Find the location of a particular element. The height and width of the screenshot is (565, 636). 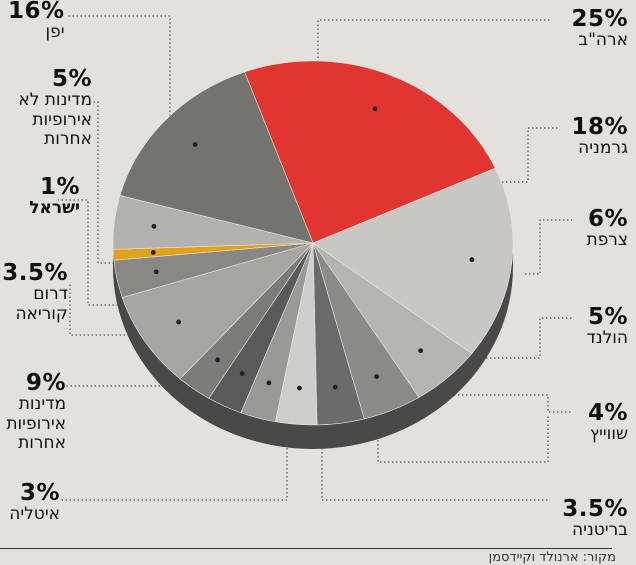

label-other-non-european-line3: אחרות is located at coordinates (68, 139).